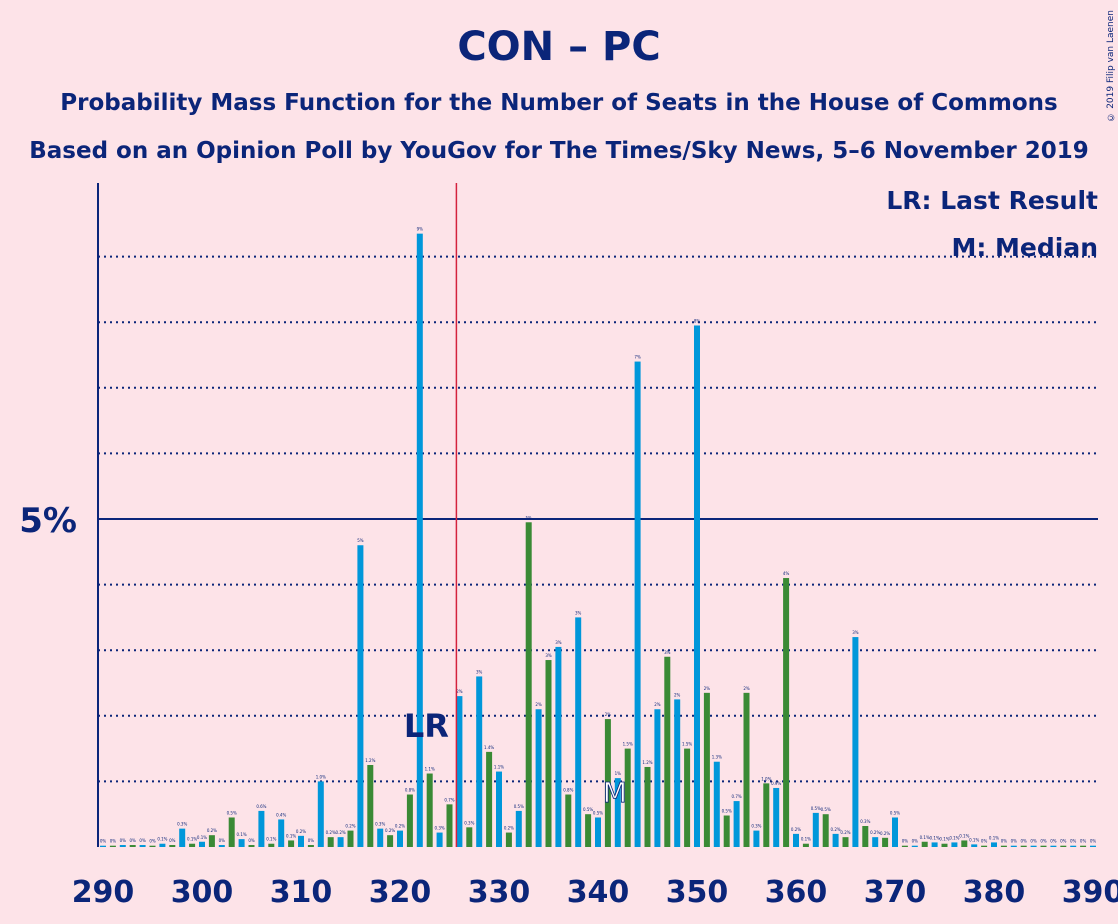  Describe the element at coordinates (717, 757) in the screenshot. I see `data-label-seat-352: 1.3%` at that location.